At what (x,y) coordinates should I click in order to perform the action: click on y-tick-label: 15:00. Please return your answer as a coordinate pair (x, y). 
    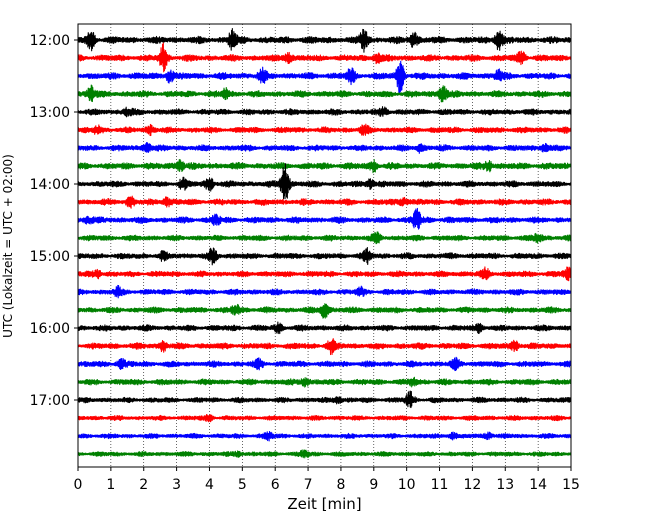
    Looking at the image, I should click on (50, 257).